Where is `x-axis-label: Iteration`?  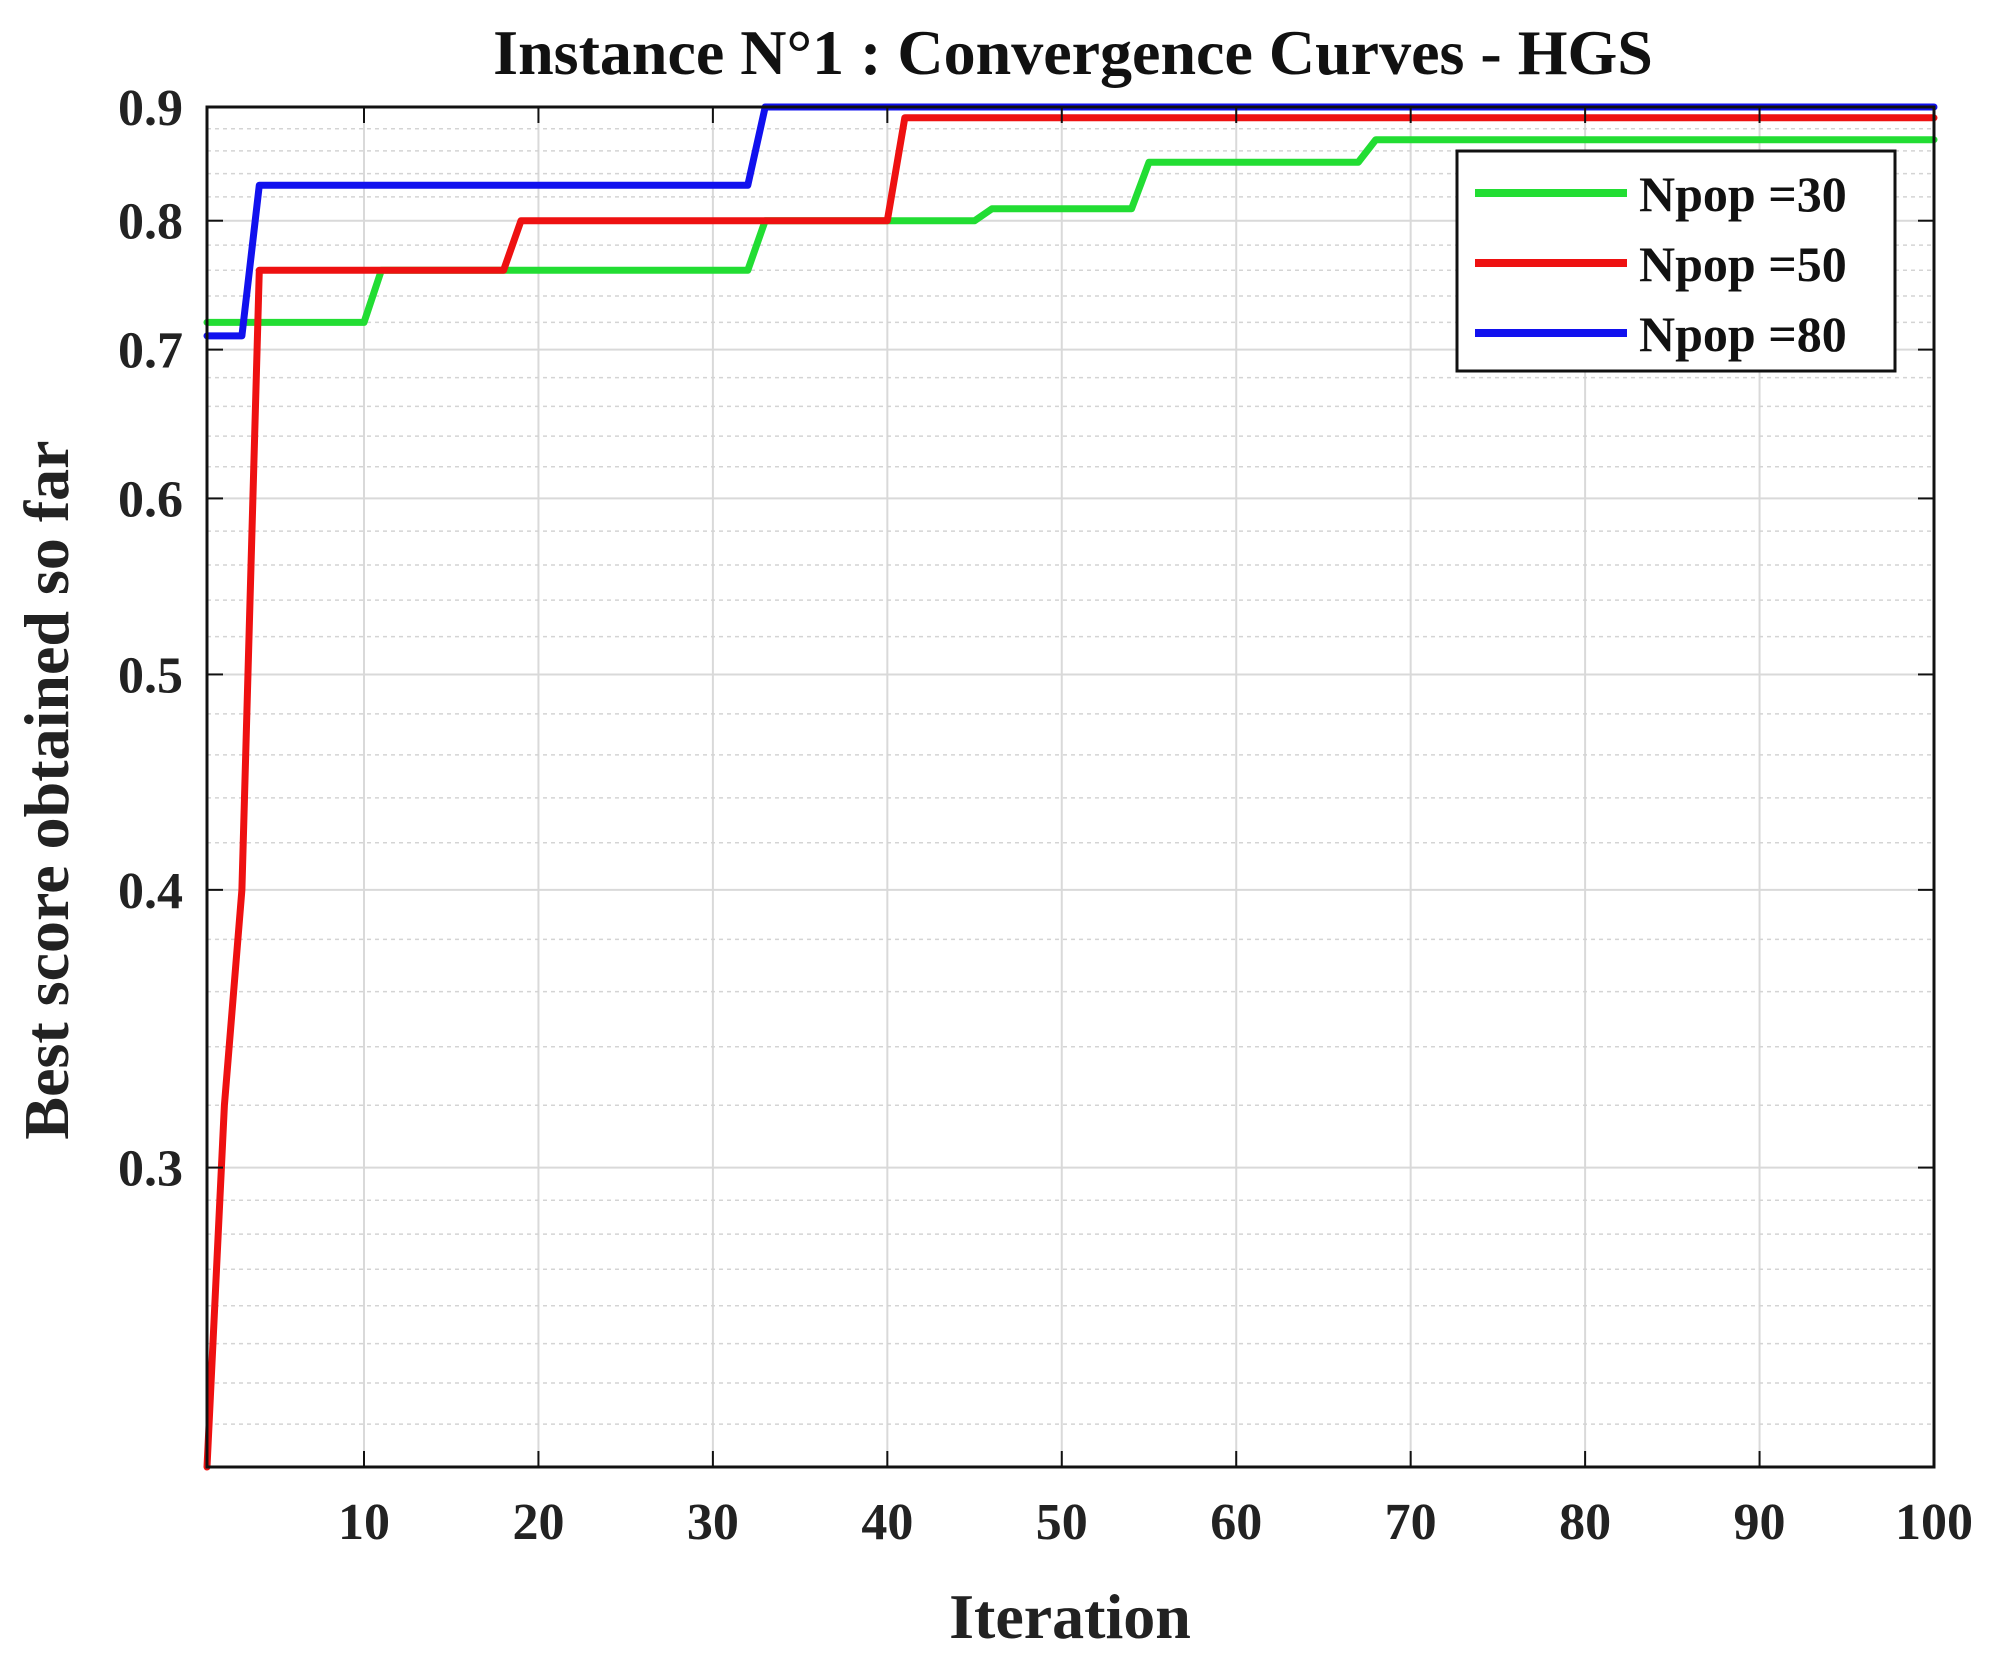 x-axis-label: Iteration is located at coordinates (1070, 1616).